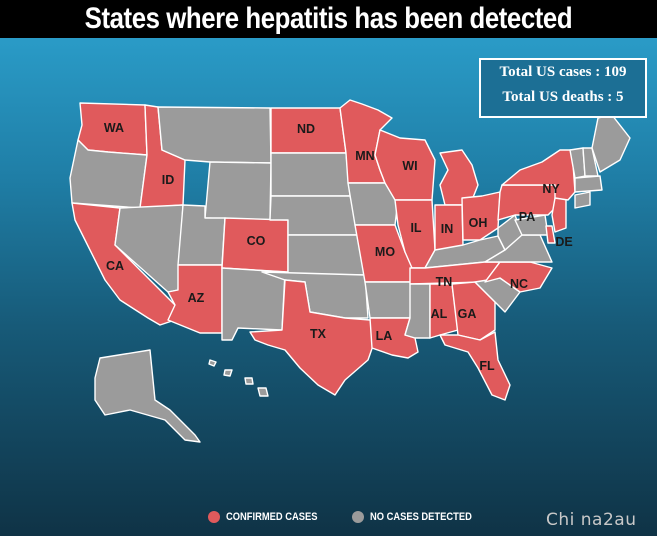 The height and width of the screenshot is (536, 657). What do you see at coordinates (559, 215) in the screenshot?
I see `state-nj` at bounding box center [559, 215].